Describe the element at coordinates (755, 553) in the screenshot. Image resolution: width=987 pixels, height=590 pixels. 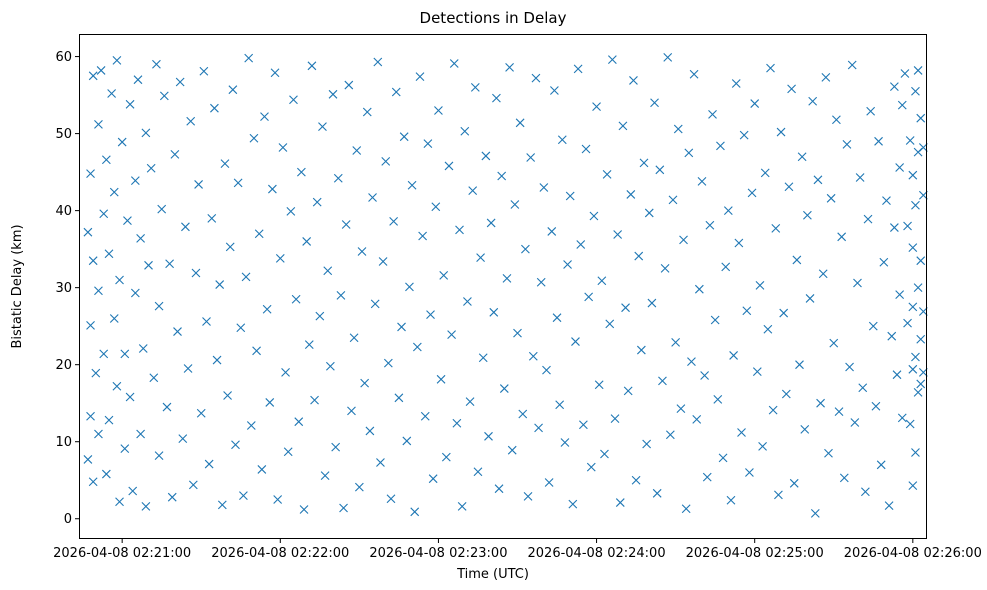
I see `x-tick-label: 2026-04-08 02:25:00` at that location.